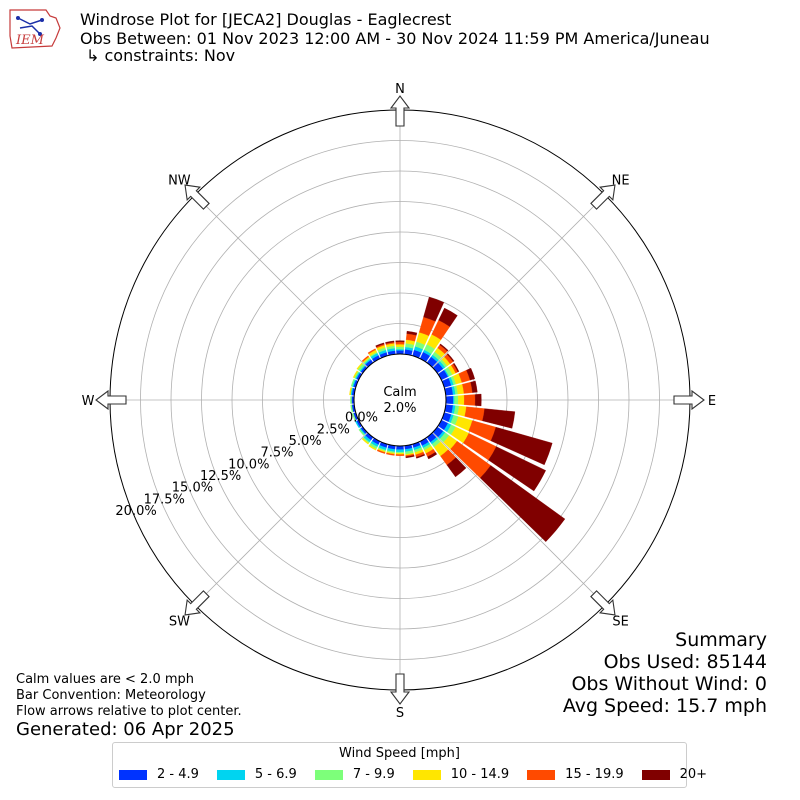  Describe the element at coordinates (594, 774) in the screenshot. I see `legend-label: 15 - 19.9` at that location.